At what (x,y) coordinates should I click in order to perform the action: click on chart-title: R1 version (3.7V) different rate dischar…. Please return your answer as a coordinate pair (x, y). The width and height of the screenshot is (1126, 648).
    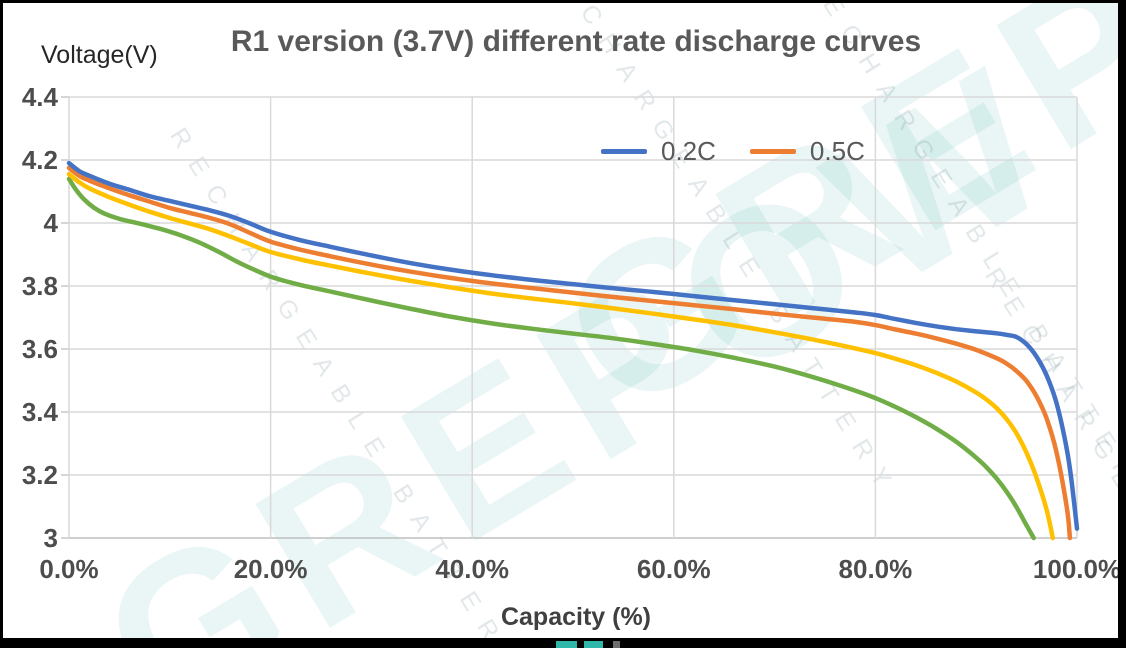
    Looking at the image, I should click on (576, 41).